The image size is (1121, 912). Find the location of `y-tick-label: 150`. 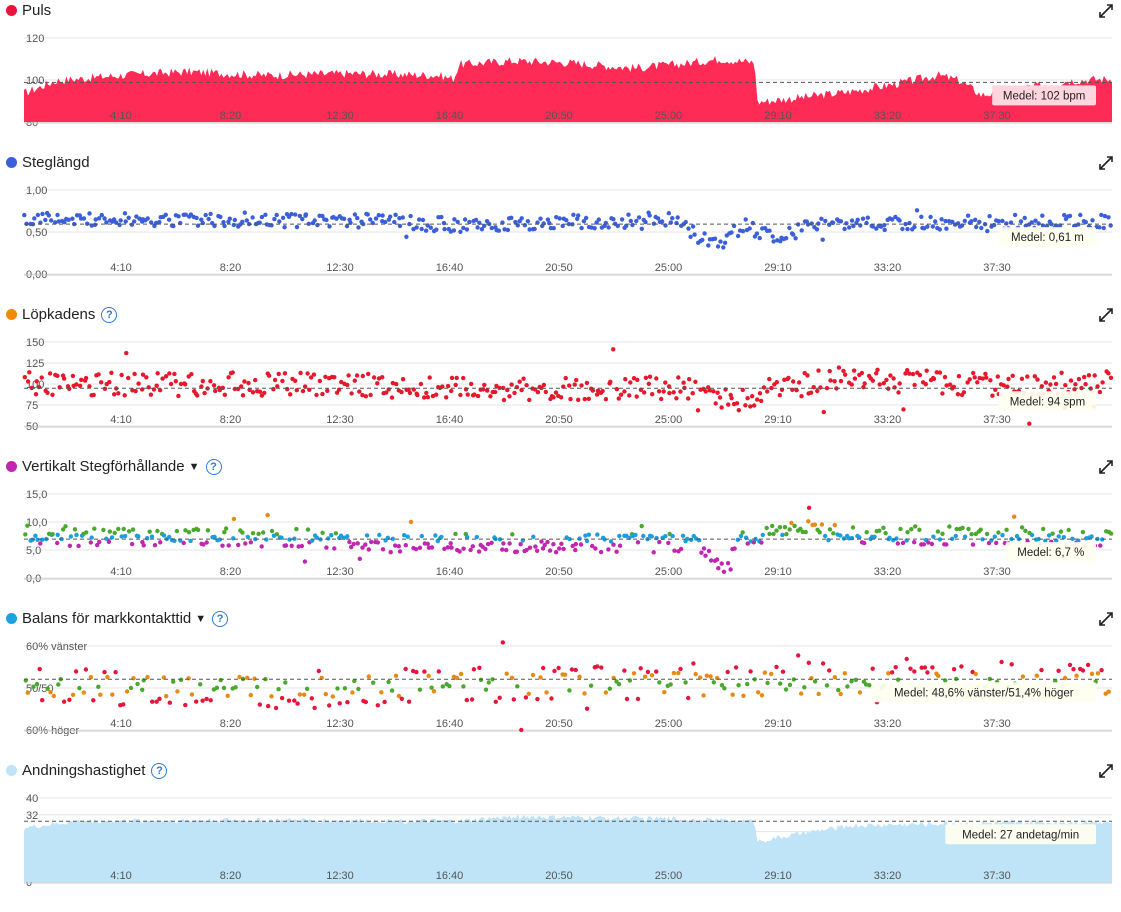

y-tick-label: 150 is located at coordinates (35, 343).